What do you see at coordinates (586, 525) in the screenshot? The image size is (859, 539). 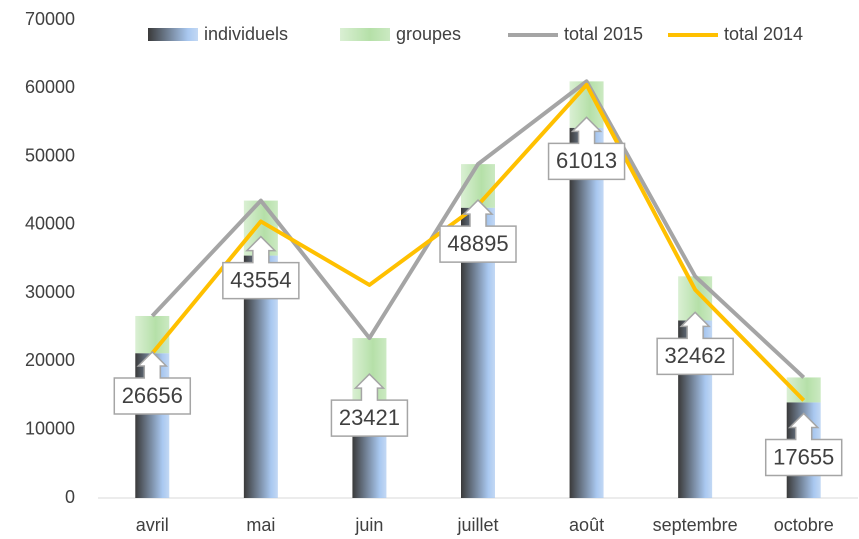 I see `x-tick-label: août` at bounding box center [586, 525].